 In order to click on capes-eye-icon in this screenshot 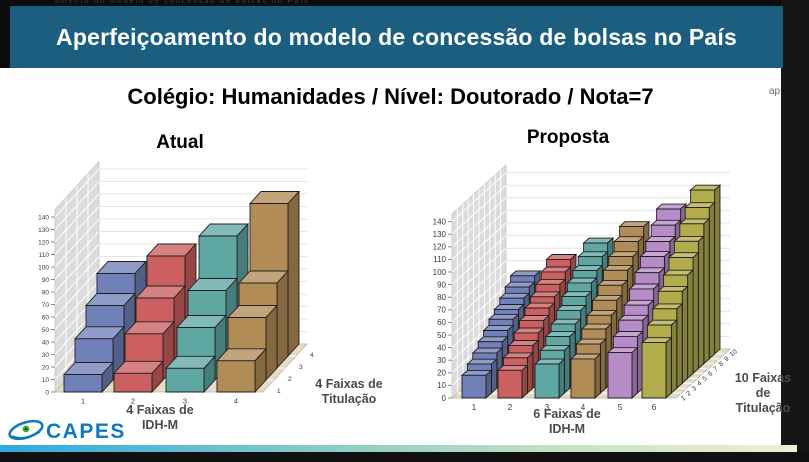, I will do `click(26, 430)`.